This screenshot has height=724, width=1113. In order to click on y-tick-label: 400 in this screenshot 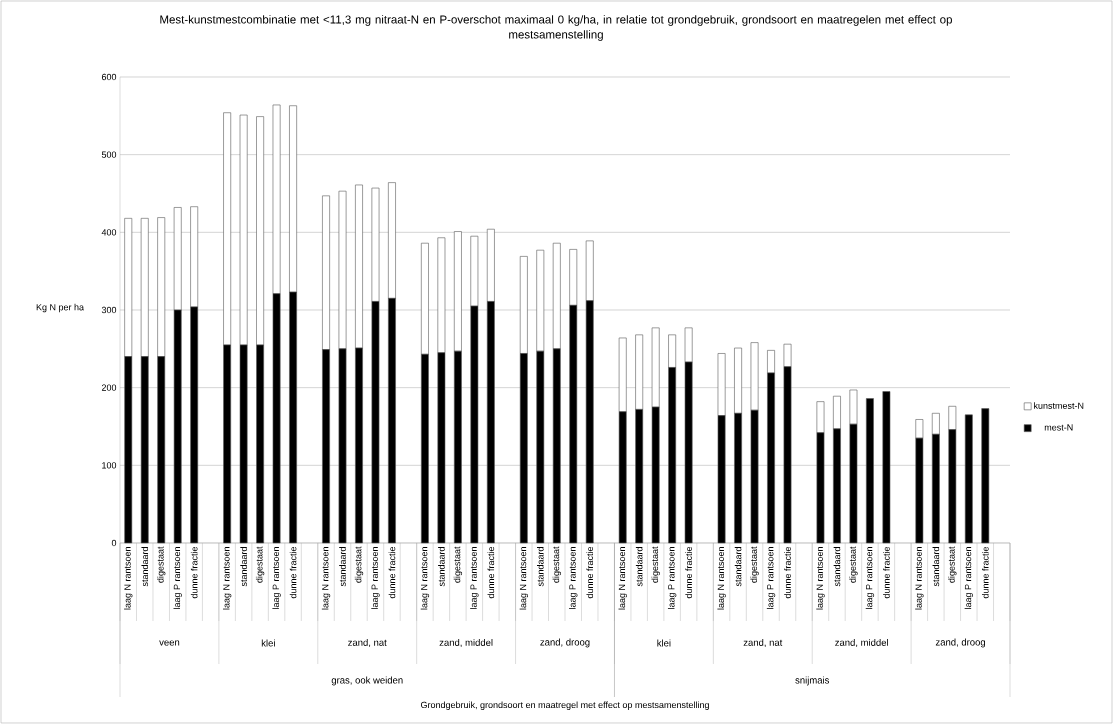, I will do `click(109, 232)`.